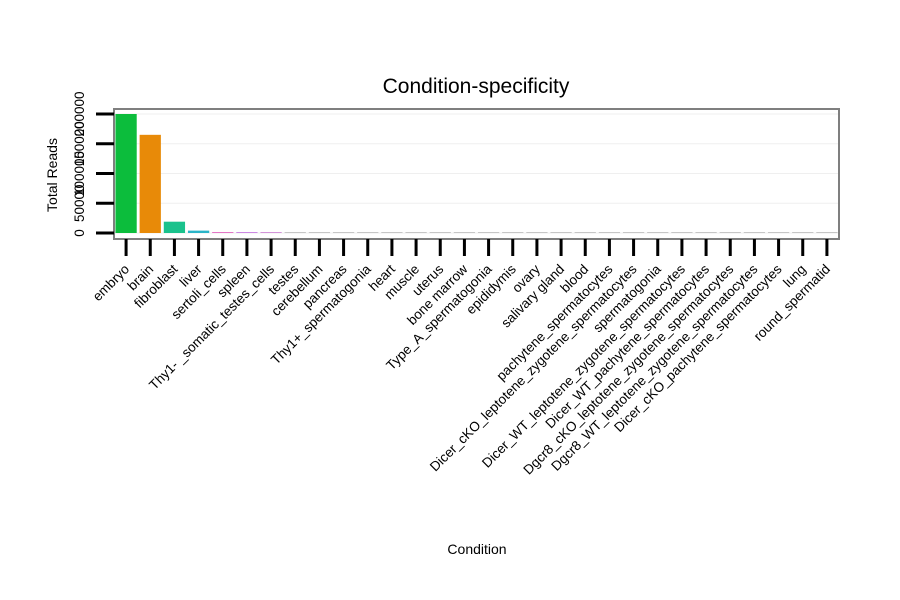 The height and width of the screenshot is (600, 900). Describe the element at coordinates (778, 232) in the screenshot. I see `bar-dicer-cko-pachytene-spermatocytes` at that location.